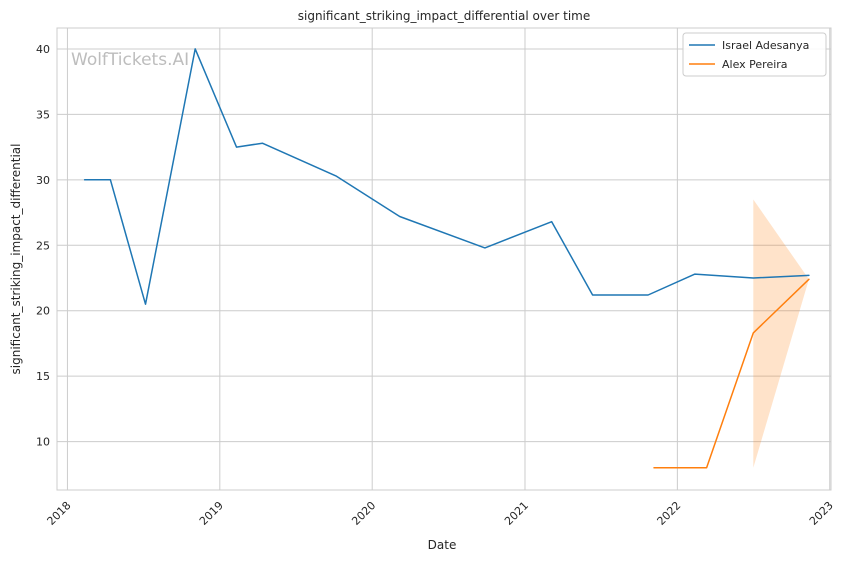 This screenshot has width=841, height=561. Describe the element at coordinates (43, 442) in the screenshot. I see `y-tick-label: 10` at that location.